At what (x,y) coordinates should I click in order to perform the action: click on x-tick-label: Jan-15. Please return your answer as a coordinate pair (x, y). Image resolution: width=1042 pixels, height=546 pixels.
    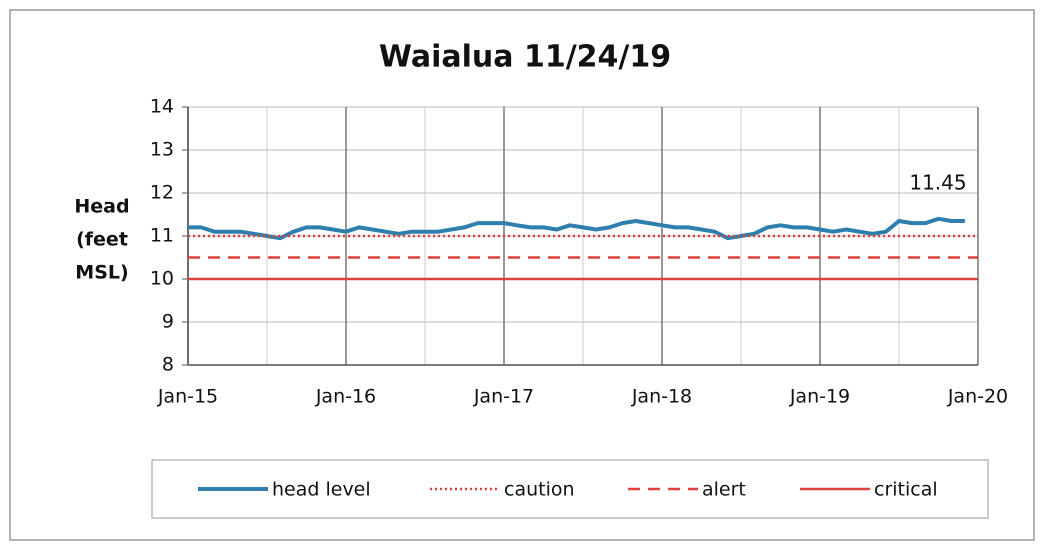
    Looking at the image, I should click on (187, 397).